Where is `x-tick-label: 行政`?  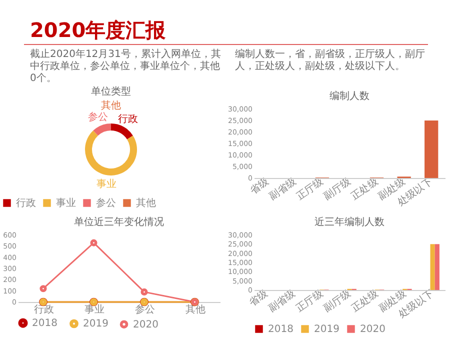 x-tick-label: 行政 is located at coordinates (44, 310).